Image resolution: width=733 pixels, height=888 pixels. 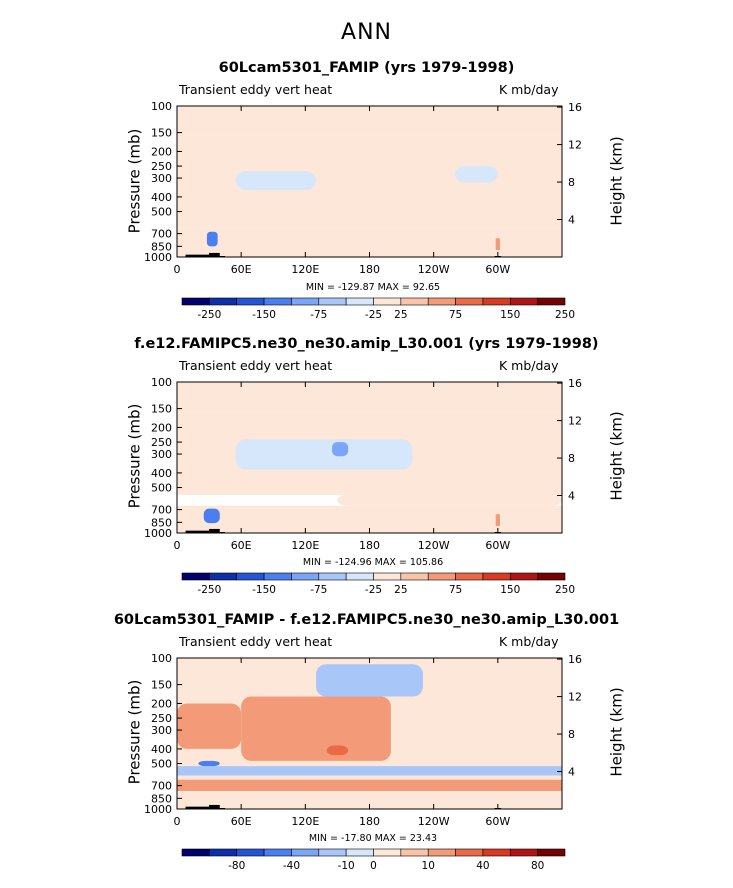 I want to click on colorbar-label: 250, so click(x=565, y=315).